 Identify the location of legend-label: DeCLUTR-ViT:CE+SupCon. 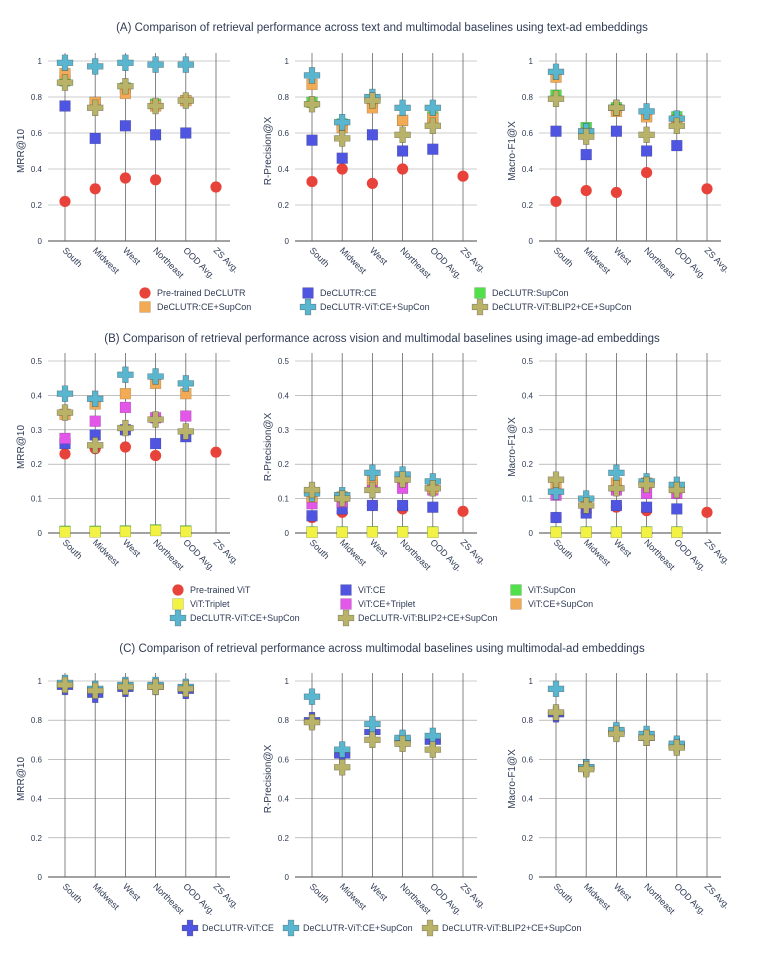
(245, 618).